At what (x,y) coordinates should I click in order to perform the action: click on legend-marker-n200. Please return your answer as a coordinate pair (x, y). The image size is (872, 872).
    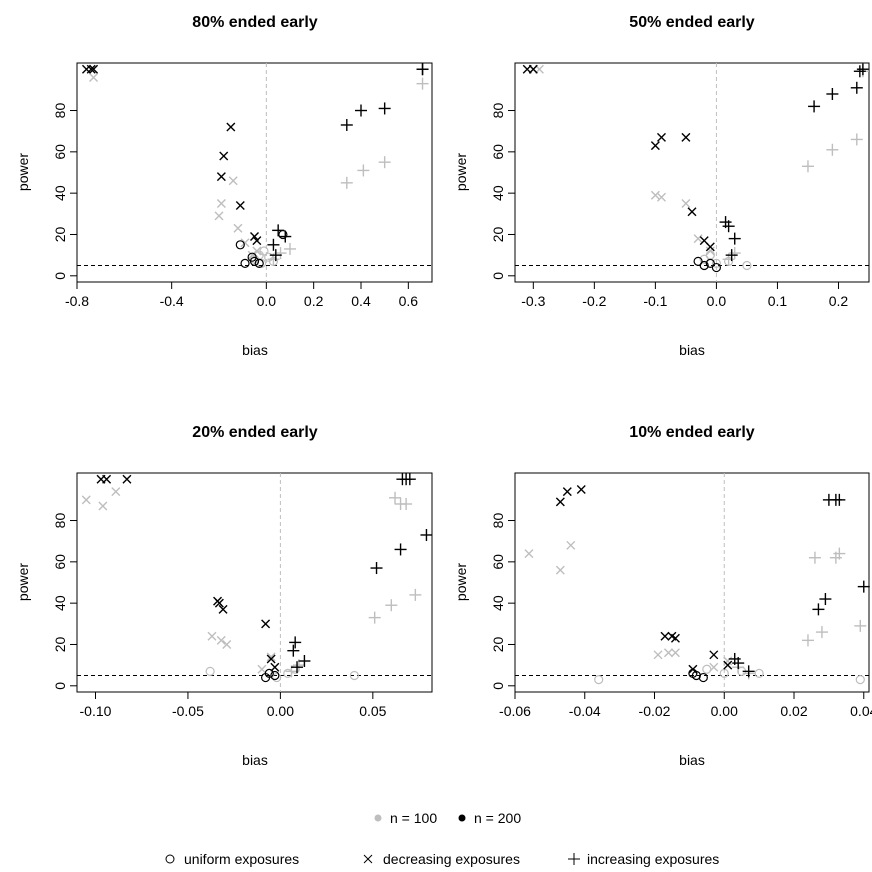
    Looking at the image, I should click on (462, 818).